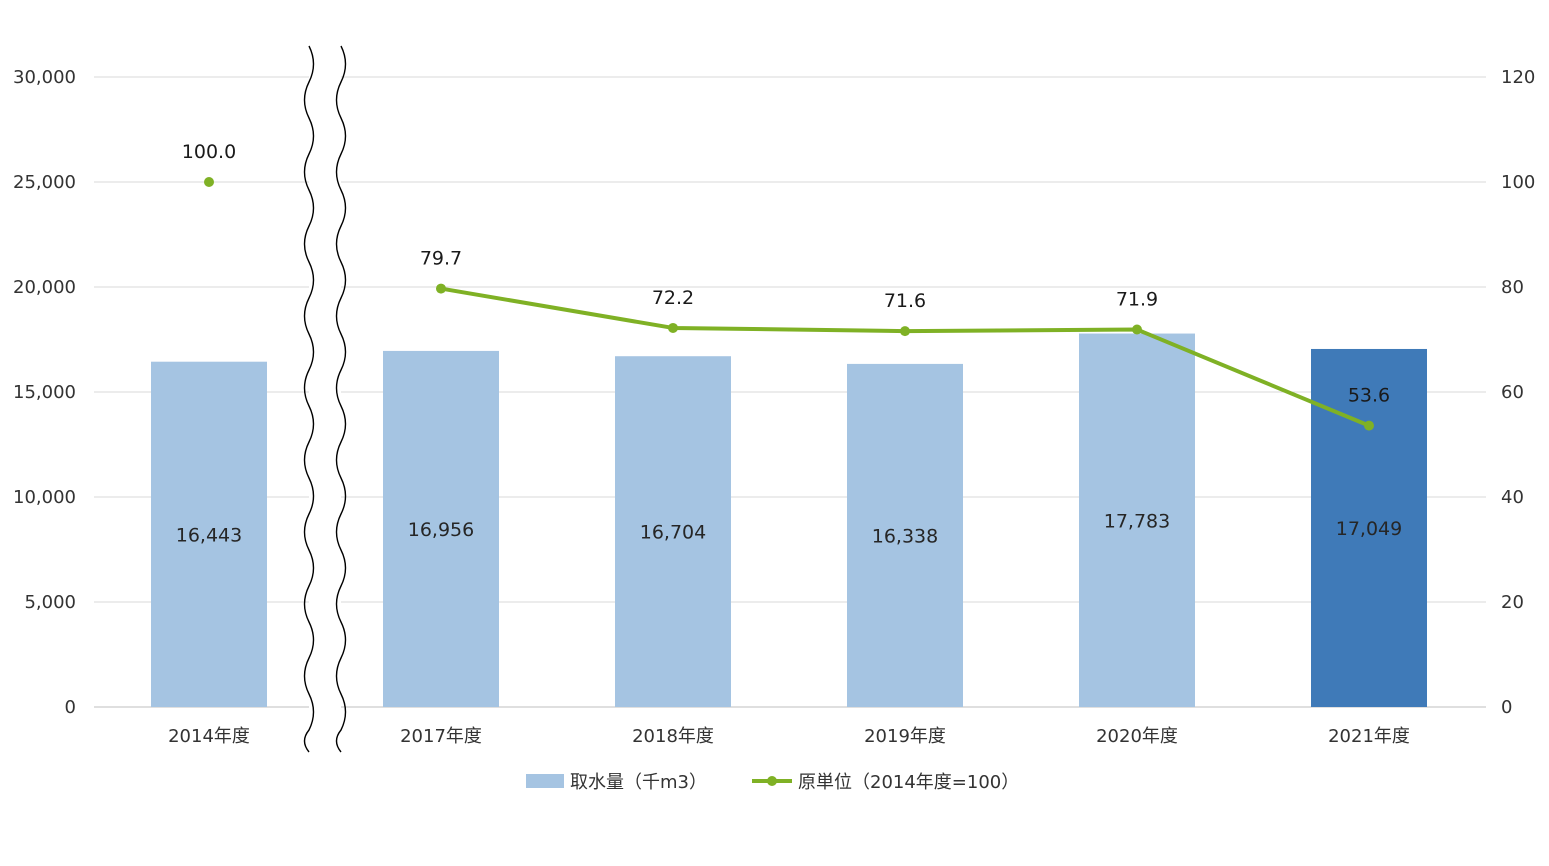  Describe the element at coordinates (209, 152) in the screenshot. I see `line-data-label: 100.0` at that location.